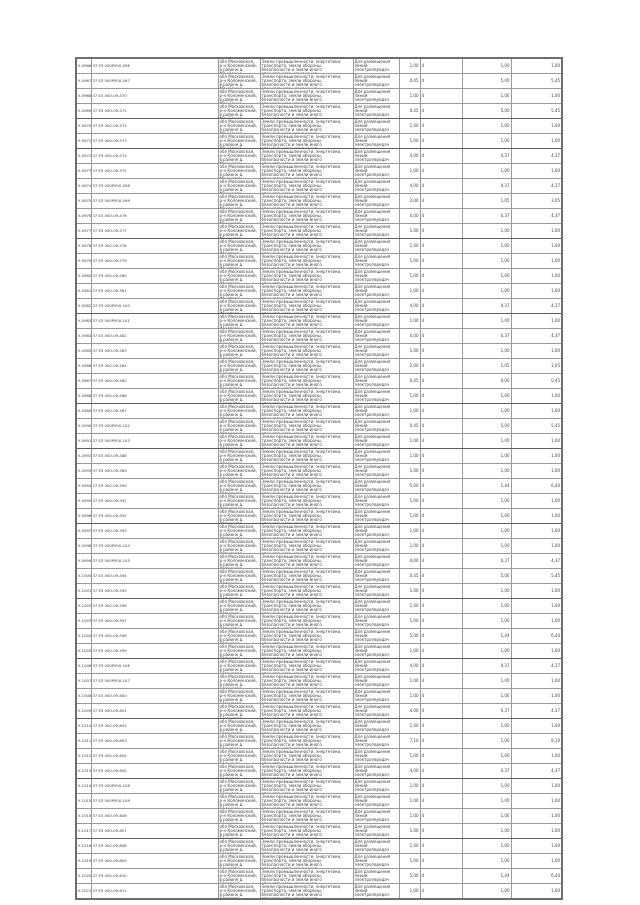  I want to click on cell-cadastral-number-text: 37 ЕЗ 000-09-600, so click(109, 695).